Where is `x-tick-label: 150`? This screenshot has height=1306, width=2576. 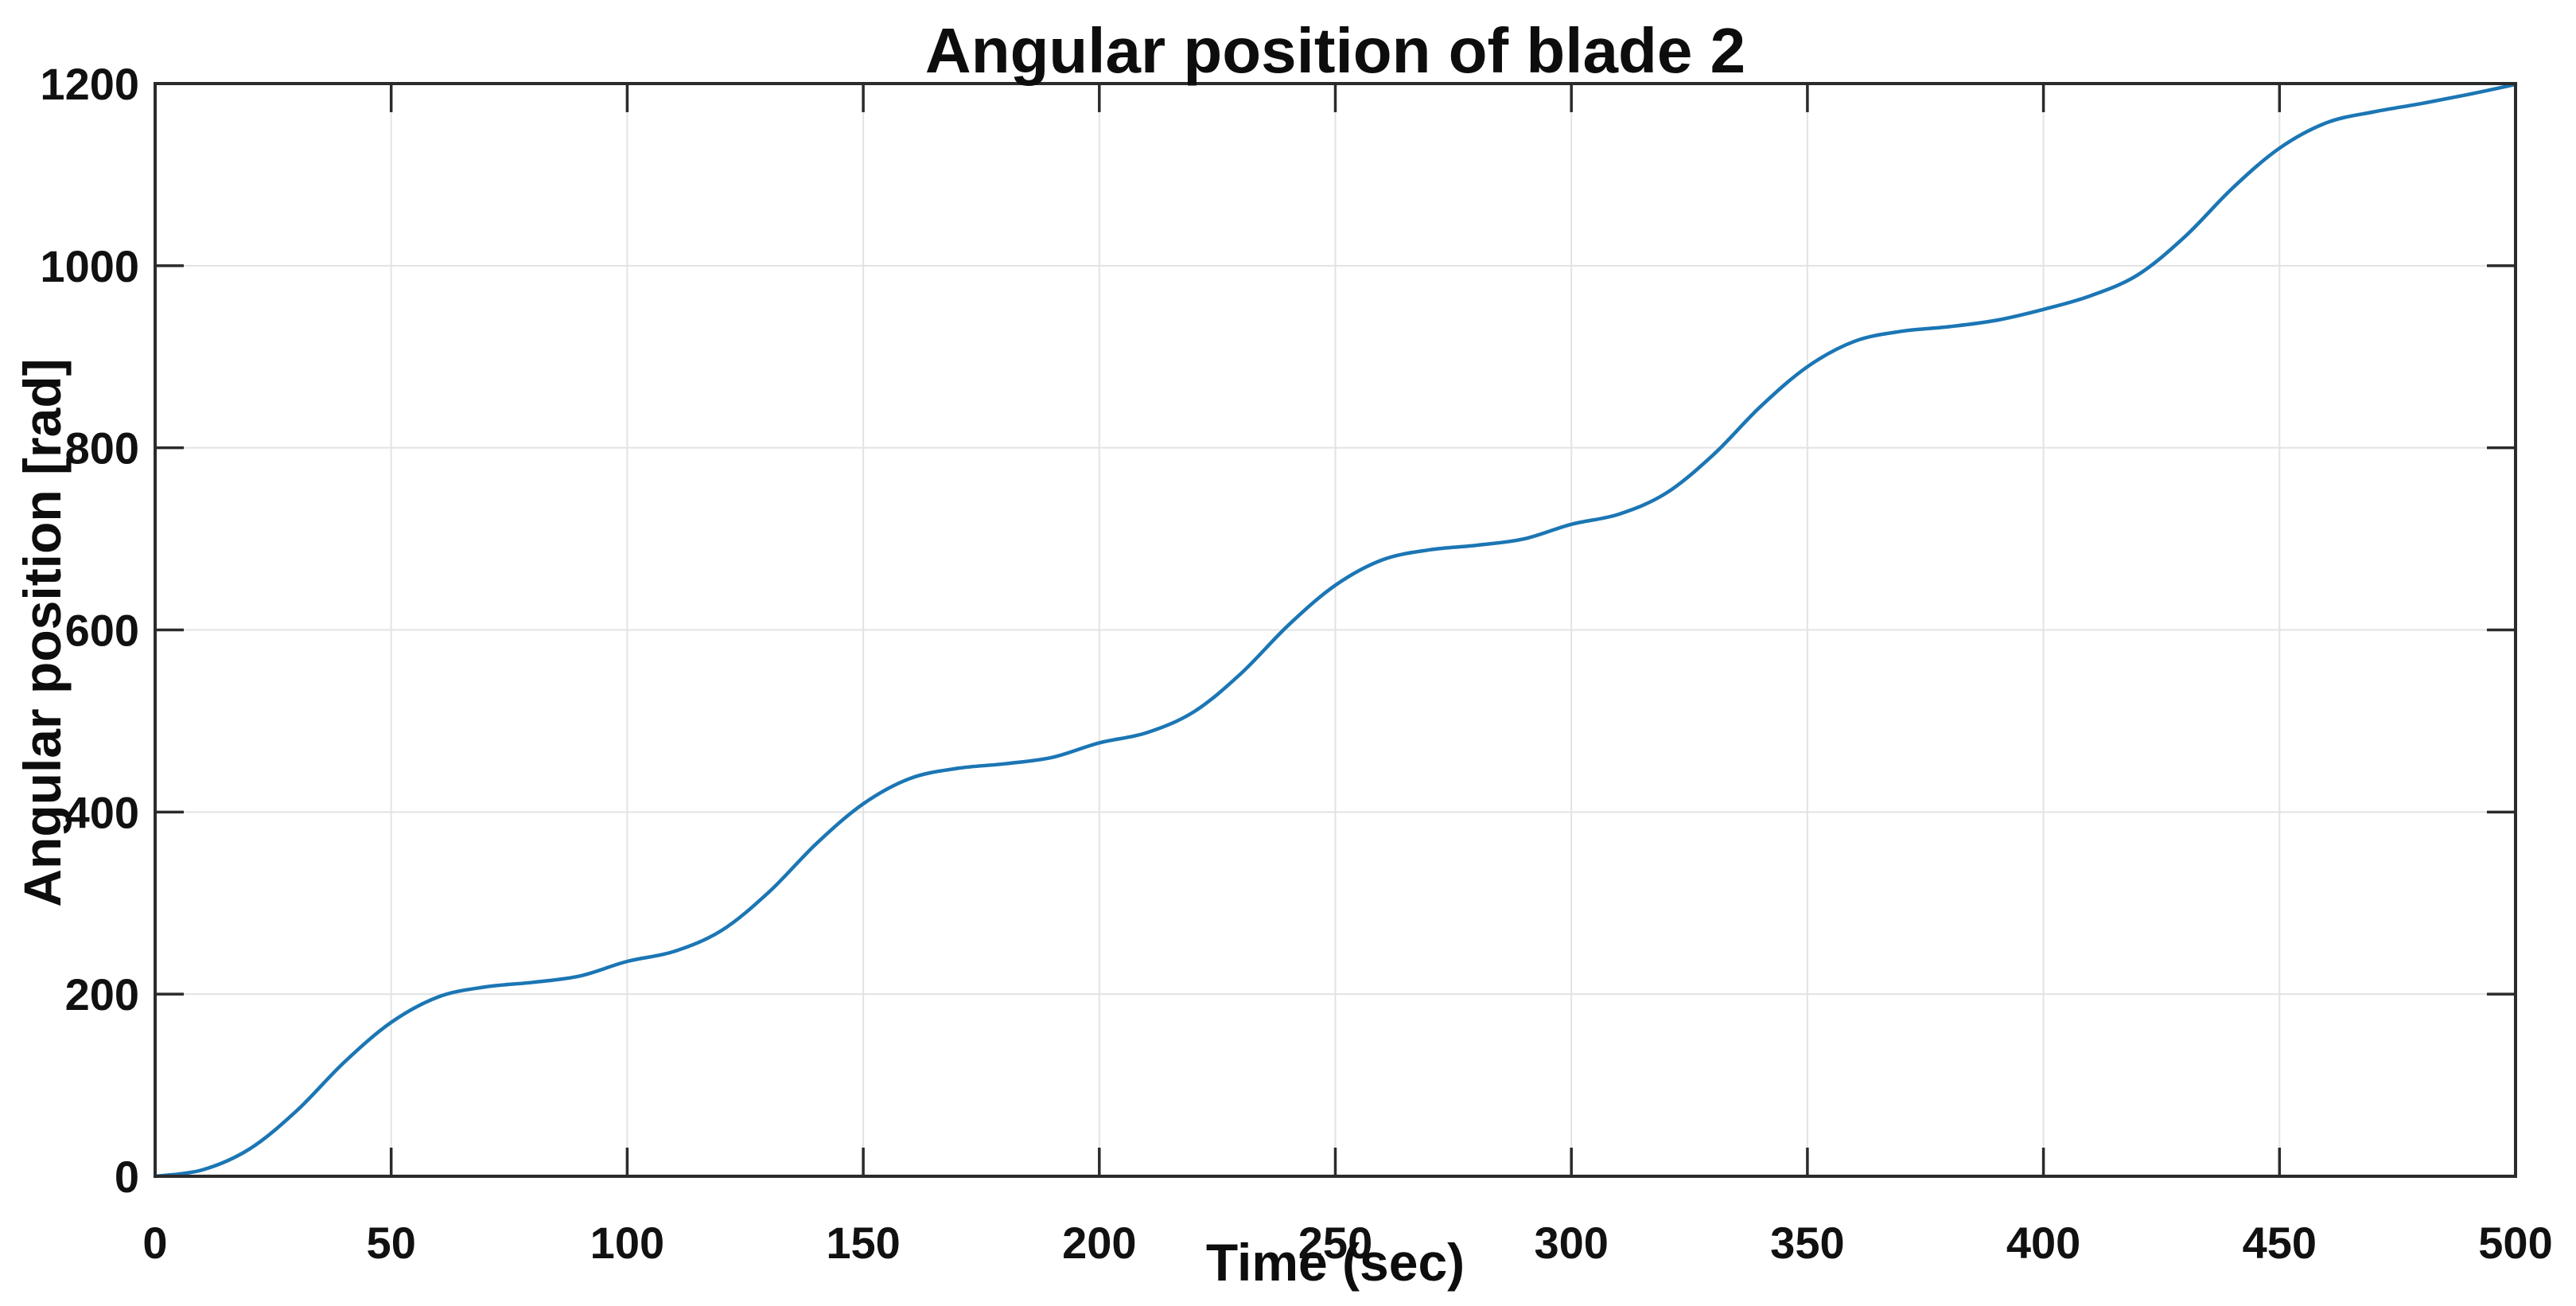
x-tick-label: 150 is located at coordinates (863, 1243).